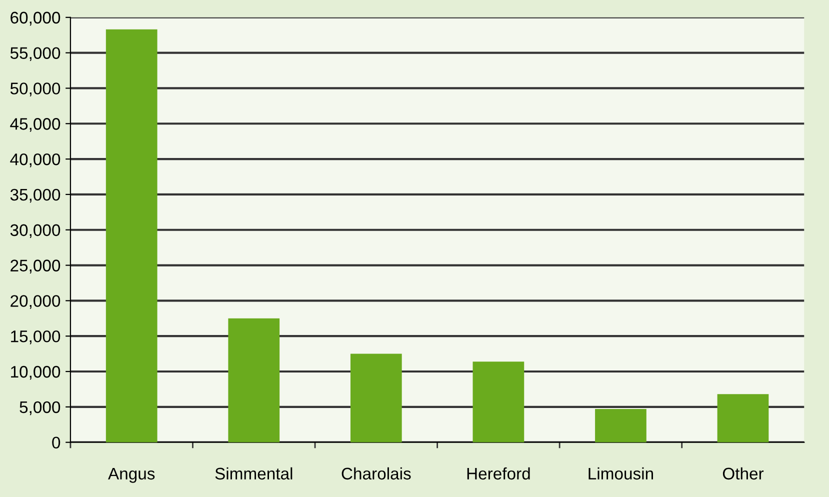 The height and width of the screenshot is (497, 829). Describe the element at coordinates (35, 373) in the screenshot. I see `y-tick-label: 10,000` at that location.